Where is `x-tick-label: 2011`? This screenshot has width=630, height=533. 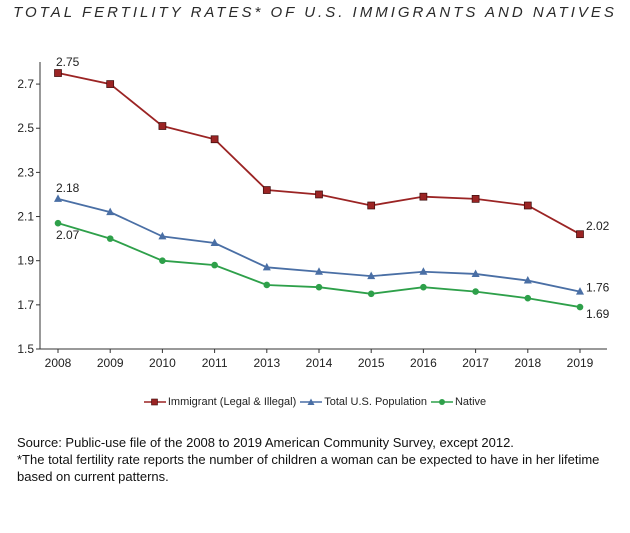
x-tick-label: 2011 is located at coordinates (215, 363).